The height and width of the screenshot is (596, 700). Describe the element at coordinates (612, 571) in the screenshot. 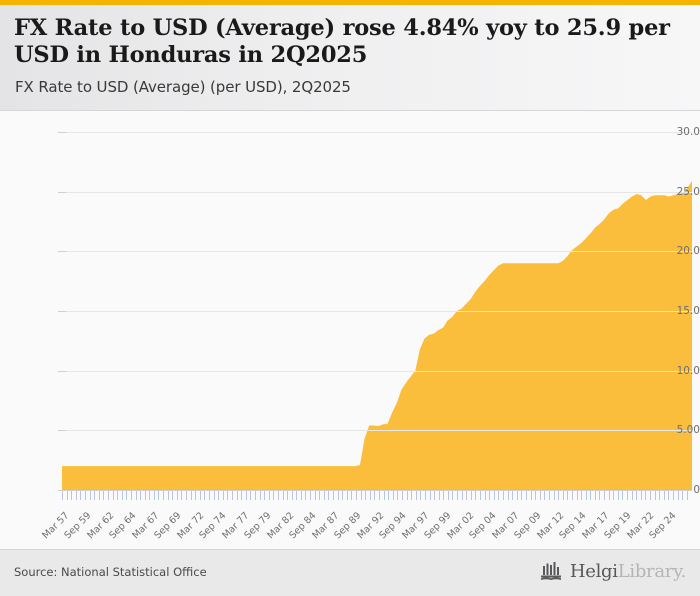

I see `helgi-library-logo: HelgiLibrary.` at that location.